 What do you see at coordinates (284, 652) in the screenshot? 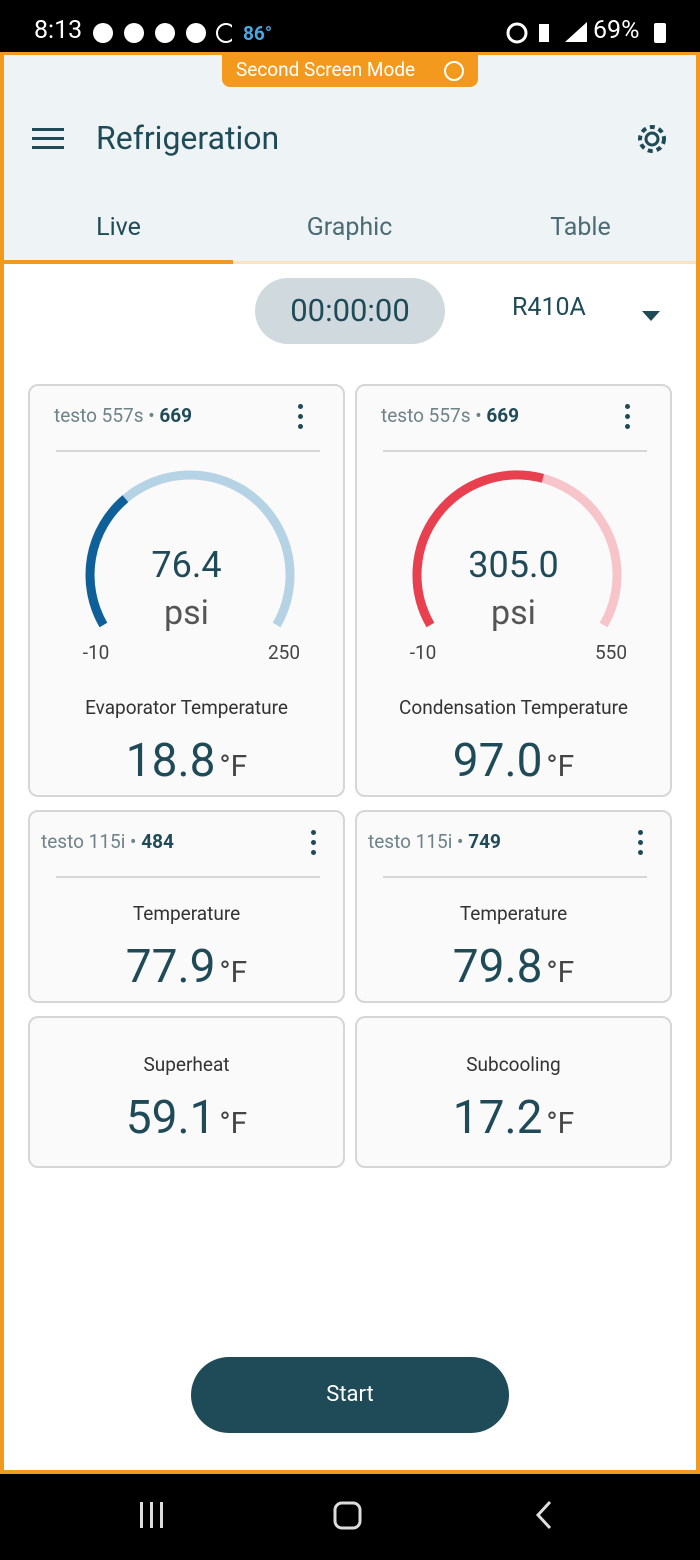
I see `gauge-max: 250` at bounding box center [284, 652].